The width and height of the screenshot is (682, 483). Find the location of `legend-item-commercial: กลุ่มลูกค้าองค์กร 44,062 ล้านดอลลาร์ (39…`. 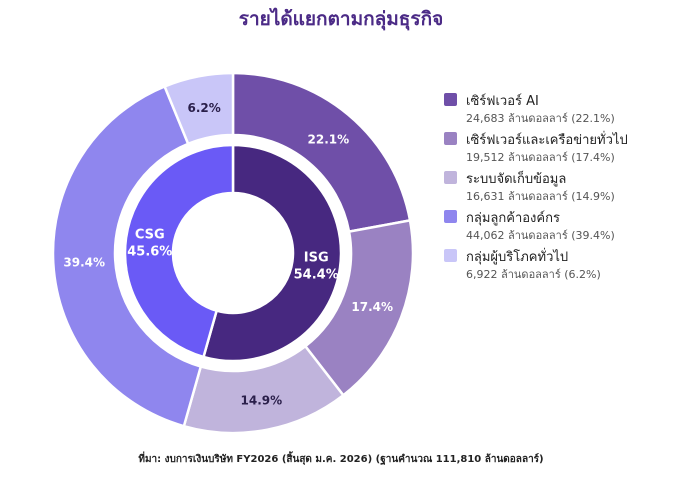

legend-item-commercial: กลุ่มลูกค้าองค์กร 44,062 ล้านดอลลาร์ (39… is located at coordinates (559, 226).